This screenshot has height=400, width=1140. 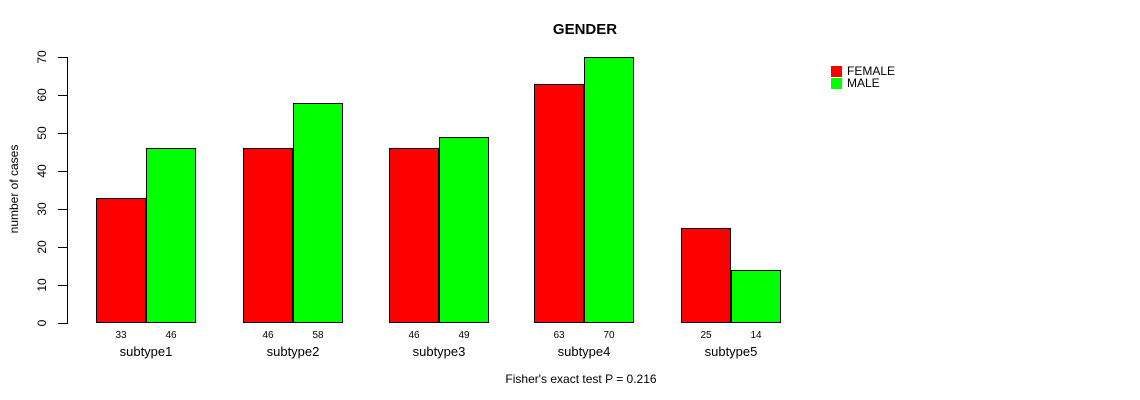 I want to click on fisher-test-annotation: Fisher's exact test P = 0.216, so click(x=581, y=379).